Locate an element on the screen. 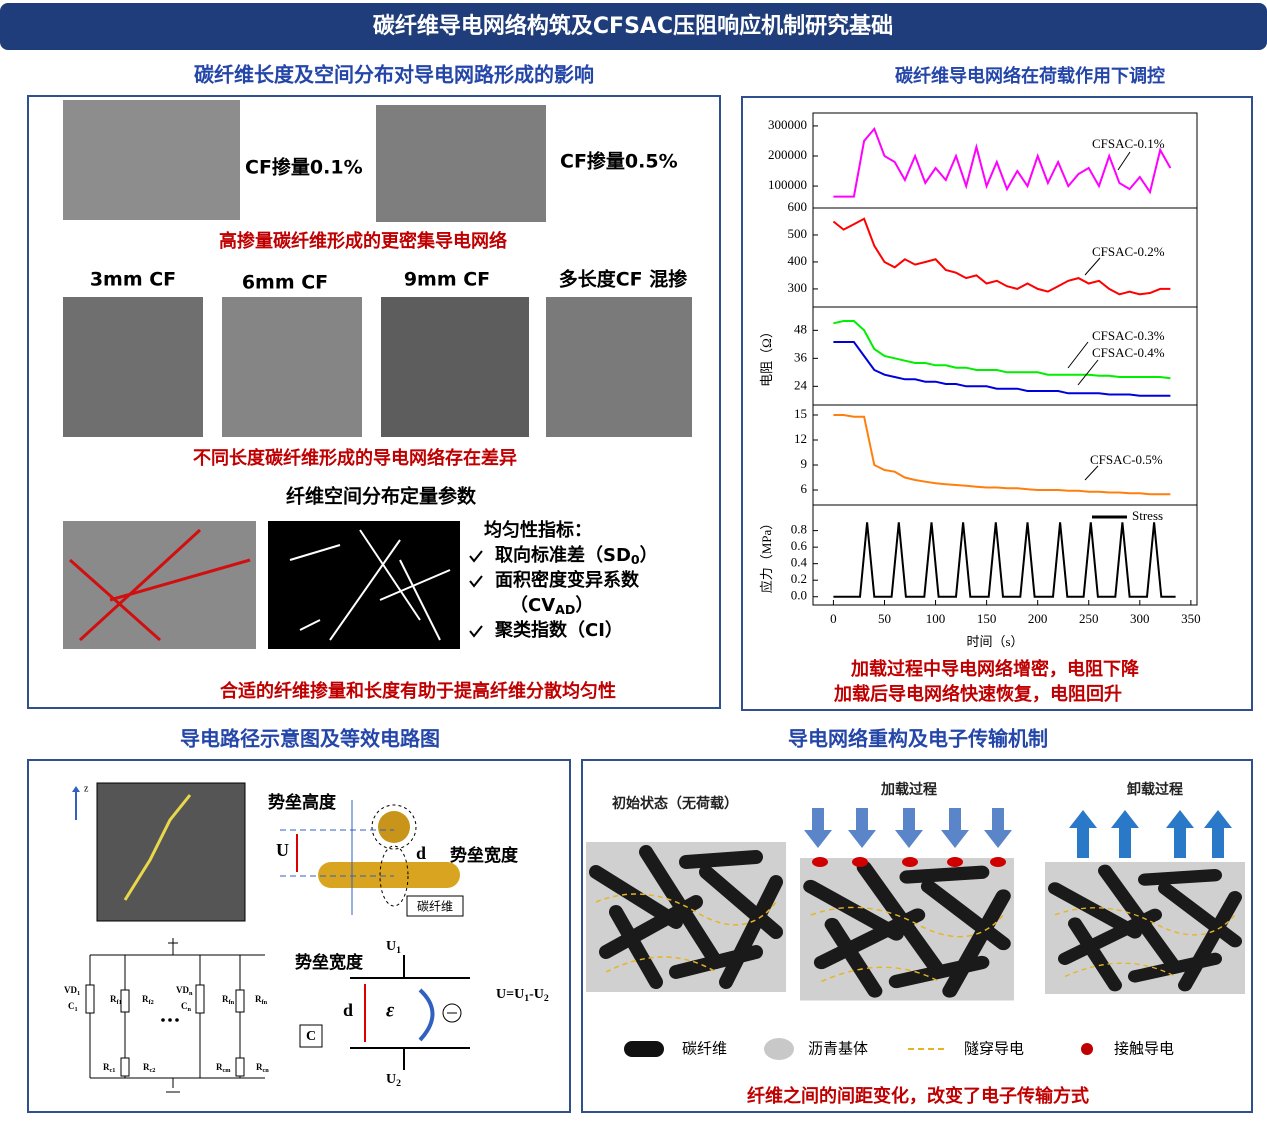  y-tick-label: 0.6 is located at coordinates (799, 545).